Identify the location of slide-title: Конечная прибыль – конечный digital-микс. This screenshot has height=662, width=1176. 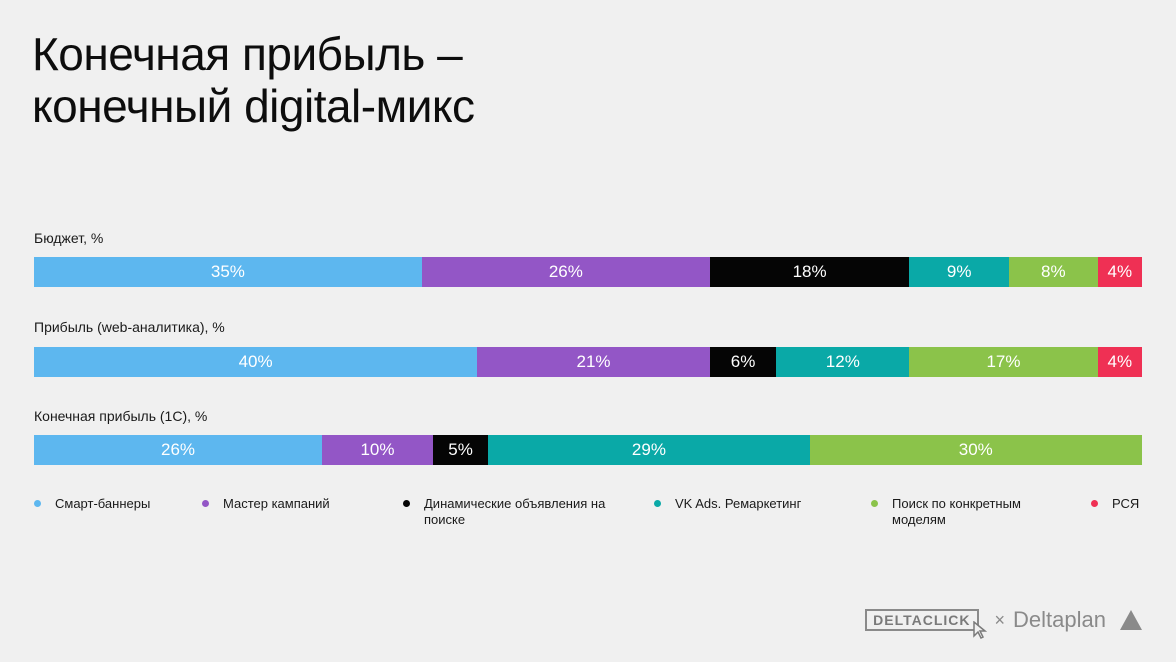
(253, 80).